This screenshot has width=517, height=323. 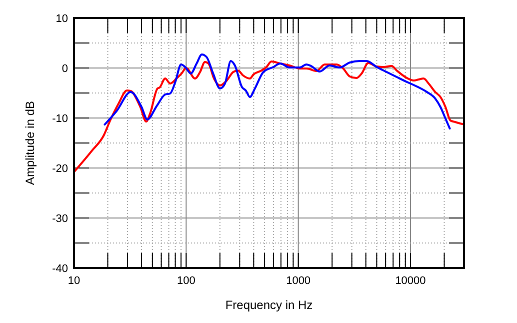 I want to click on x-tick-label: 10000, so click(x=410, y=281).